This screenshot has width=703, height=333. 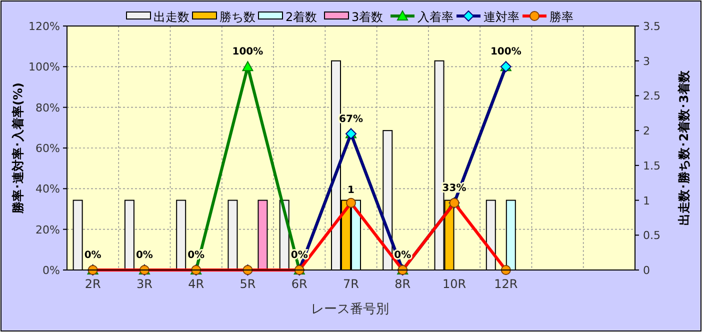 What do you see at coordinates (651, 235) in the screenshot?
I see `y2-tick-label: 0.5` at bounding box center [651, 235].